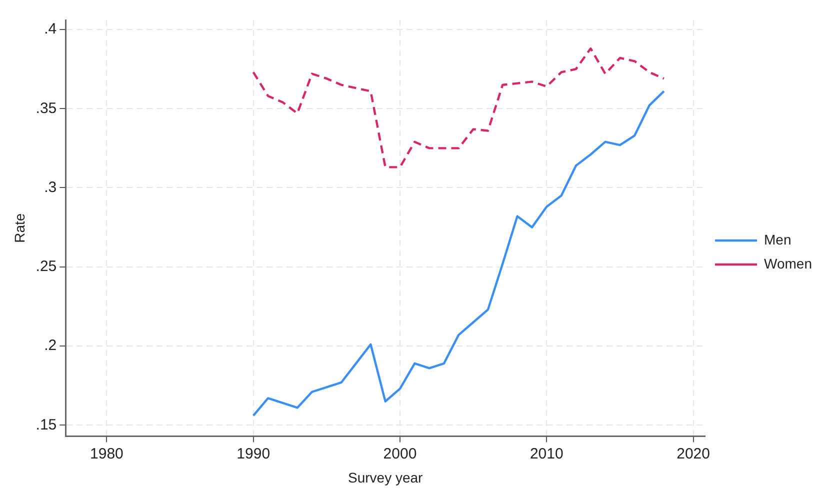 Image resolution: width=840 pixels, height=499 pixels. I want to click on y-tick-label: .2, so click(50, 345).